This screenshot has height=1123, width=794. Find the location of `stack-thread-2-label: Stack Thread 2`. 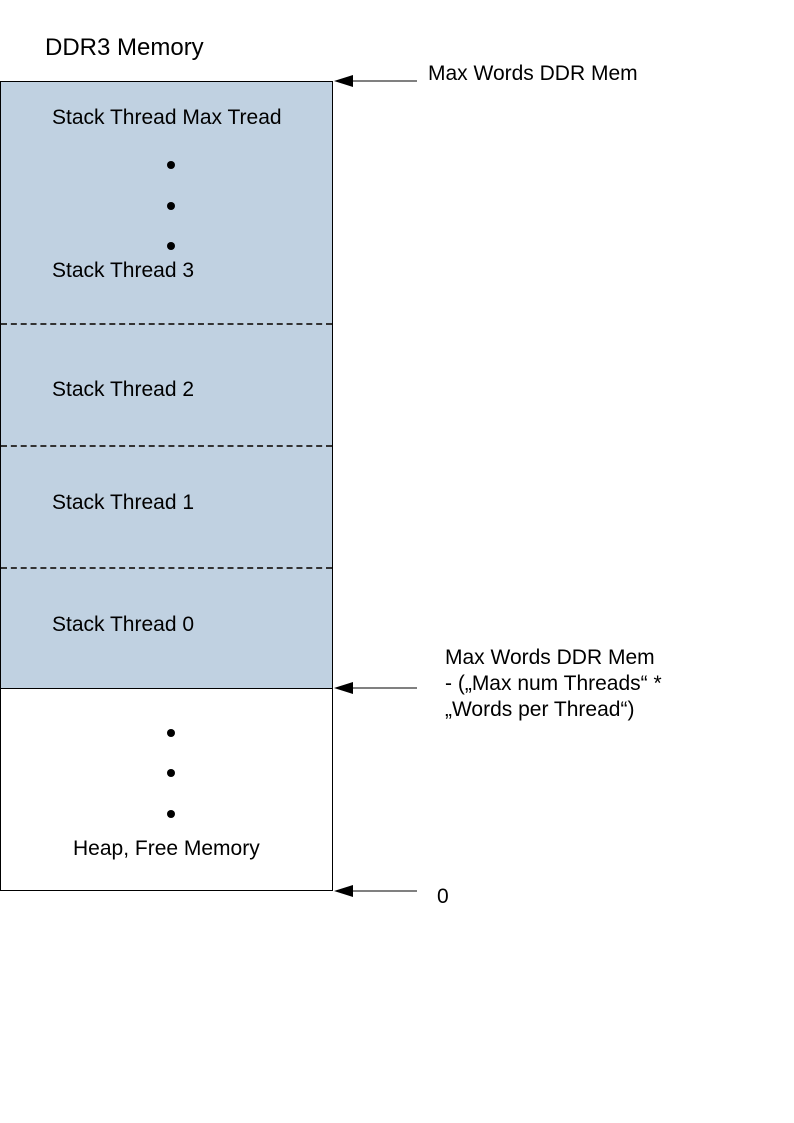

stack-thread-2-label: Stack Thread 2 is located at coordinates (123, 389).